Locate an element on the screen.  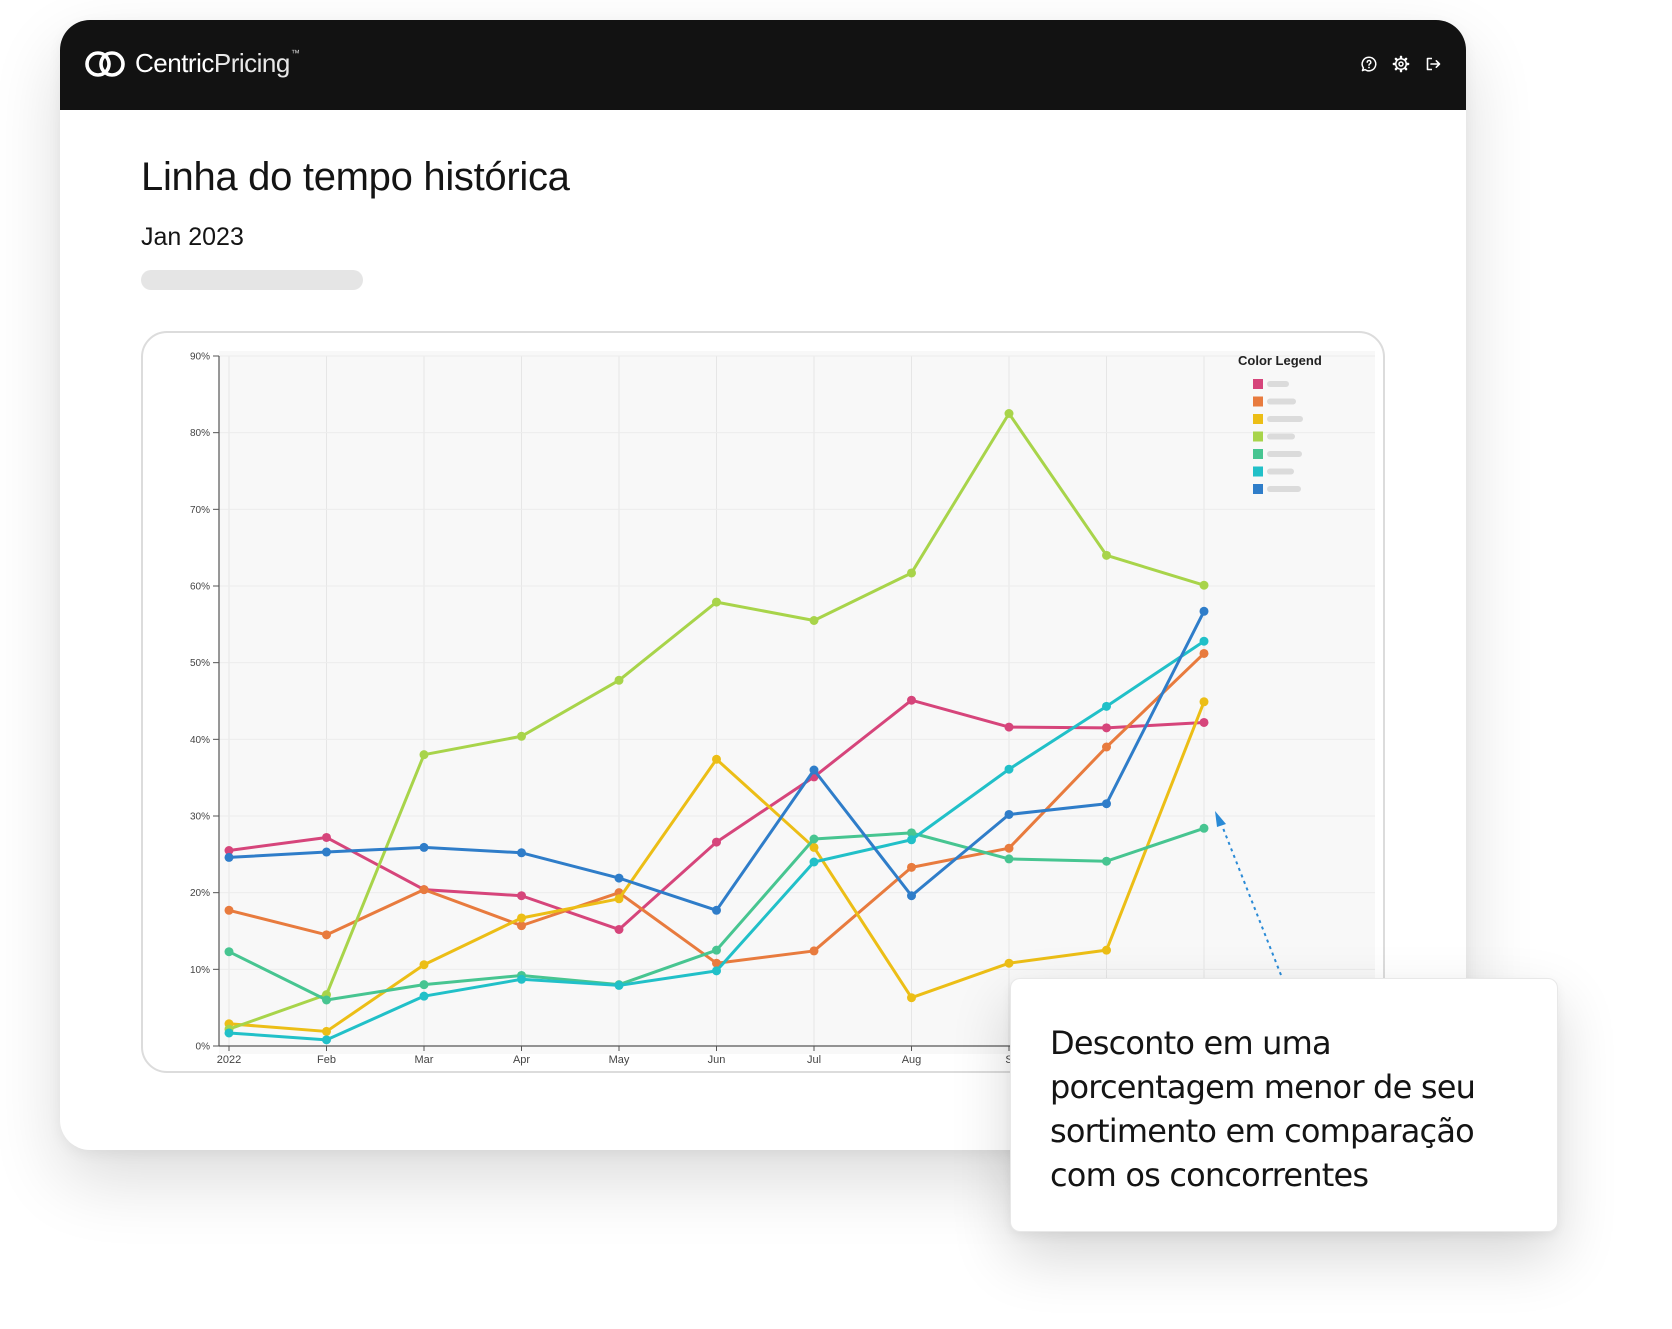
brand-name: CentricPricing™ is located at coordinates (217, 63).